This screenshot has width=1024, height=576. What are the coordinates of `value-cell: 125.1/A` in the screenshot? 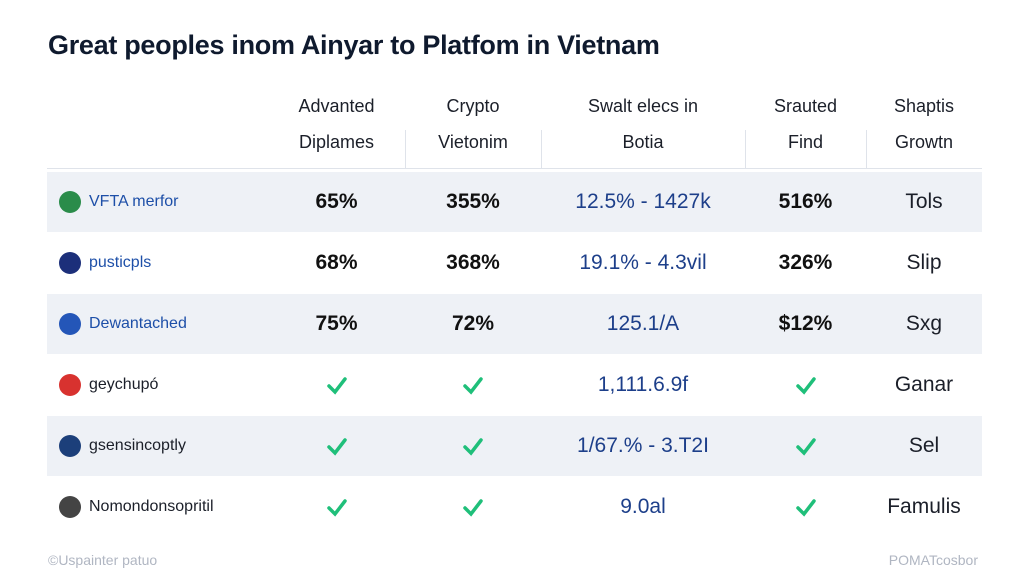 It's located at (643, 323).